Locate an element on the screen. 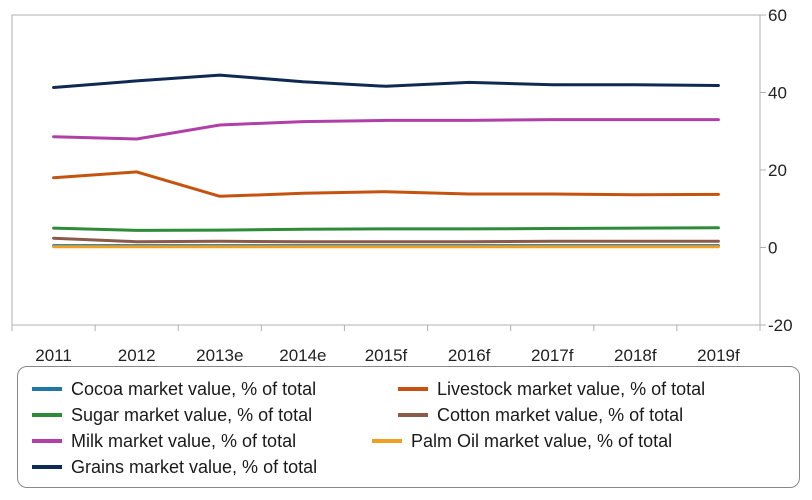  legend-item-palm-oil: Palm Oil market value, % of total is located at coordinates (522, 441).